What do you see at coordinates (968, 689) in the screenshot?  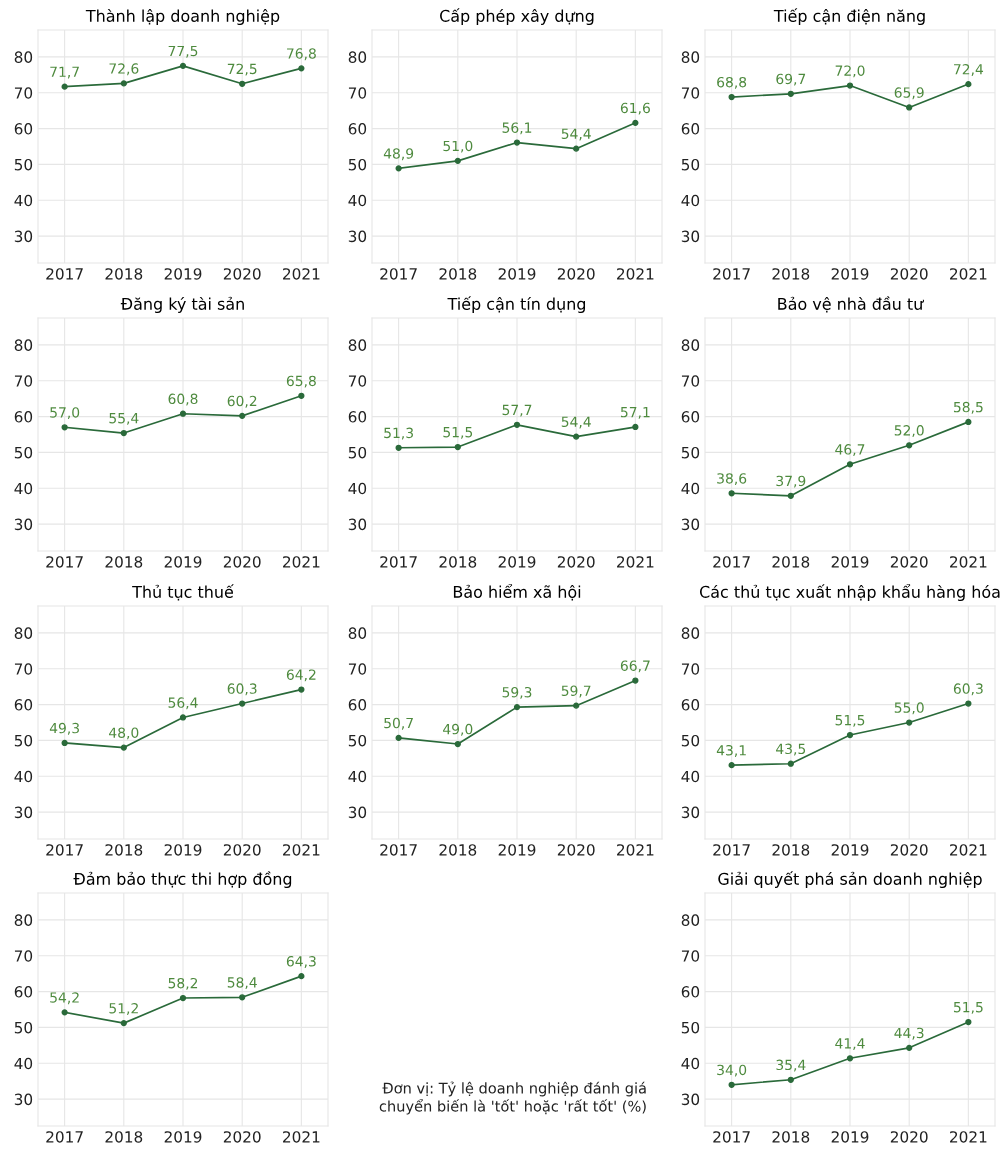 I see `data-label: 60,3` at bounding box center [968, 689].